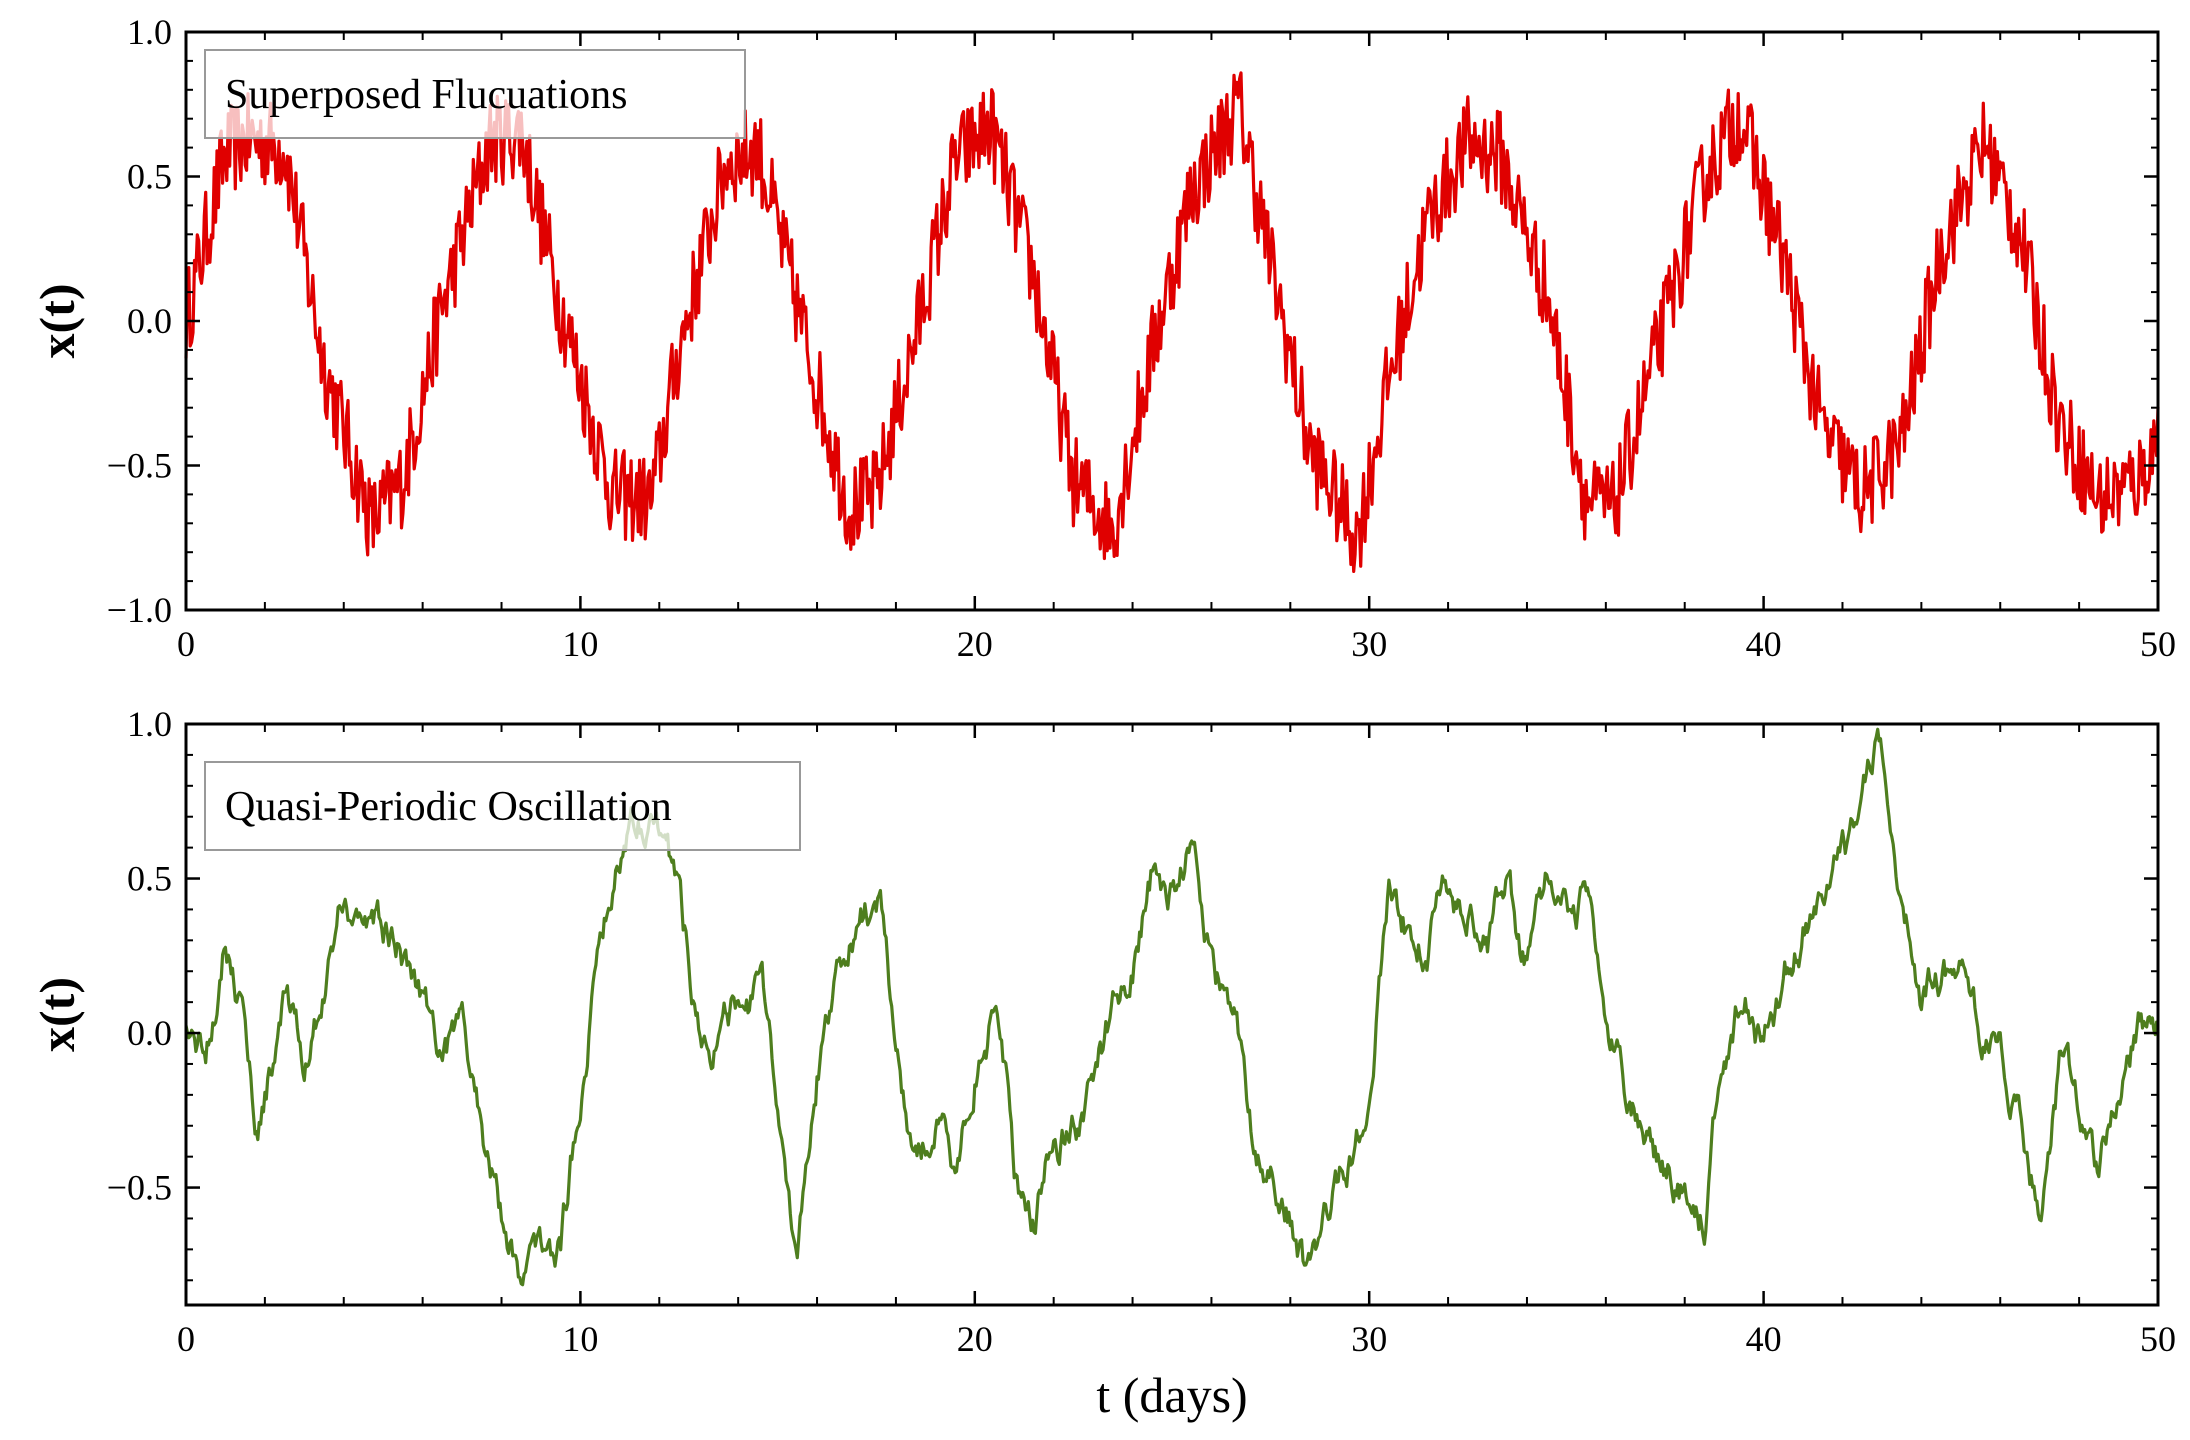  I want to click on bottom-ylabel: x(t), so click(57, 1014).